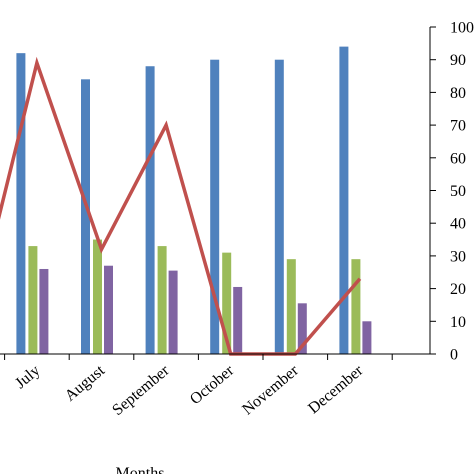 This screenshot has width=474, height=474. Describe the element at coordinates (458, 93) in the screenshot. I see `y-tick-label: 80` at that location.